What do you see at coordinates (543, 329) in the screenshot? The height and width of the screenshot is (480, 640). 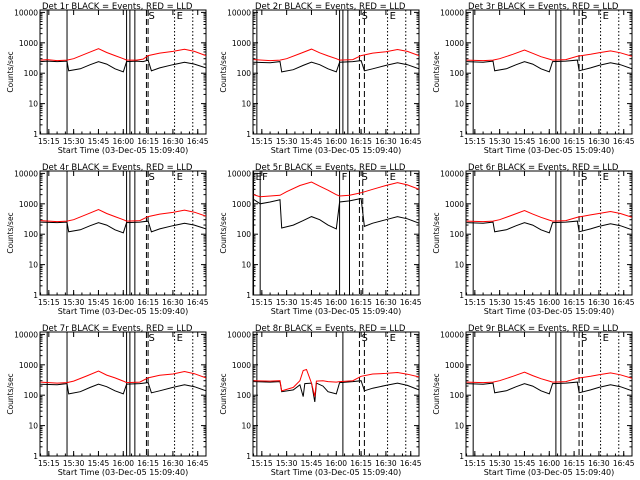 I see `panel-title: Det 9r BLACK = Events, RED = LLD` at bounding box center [543, 329].